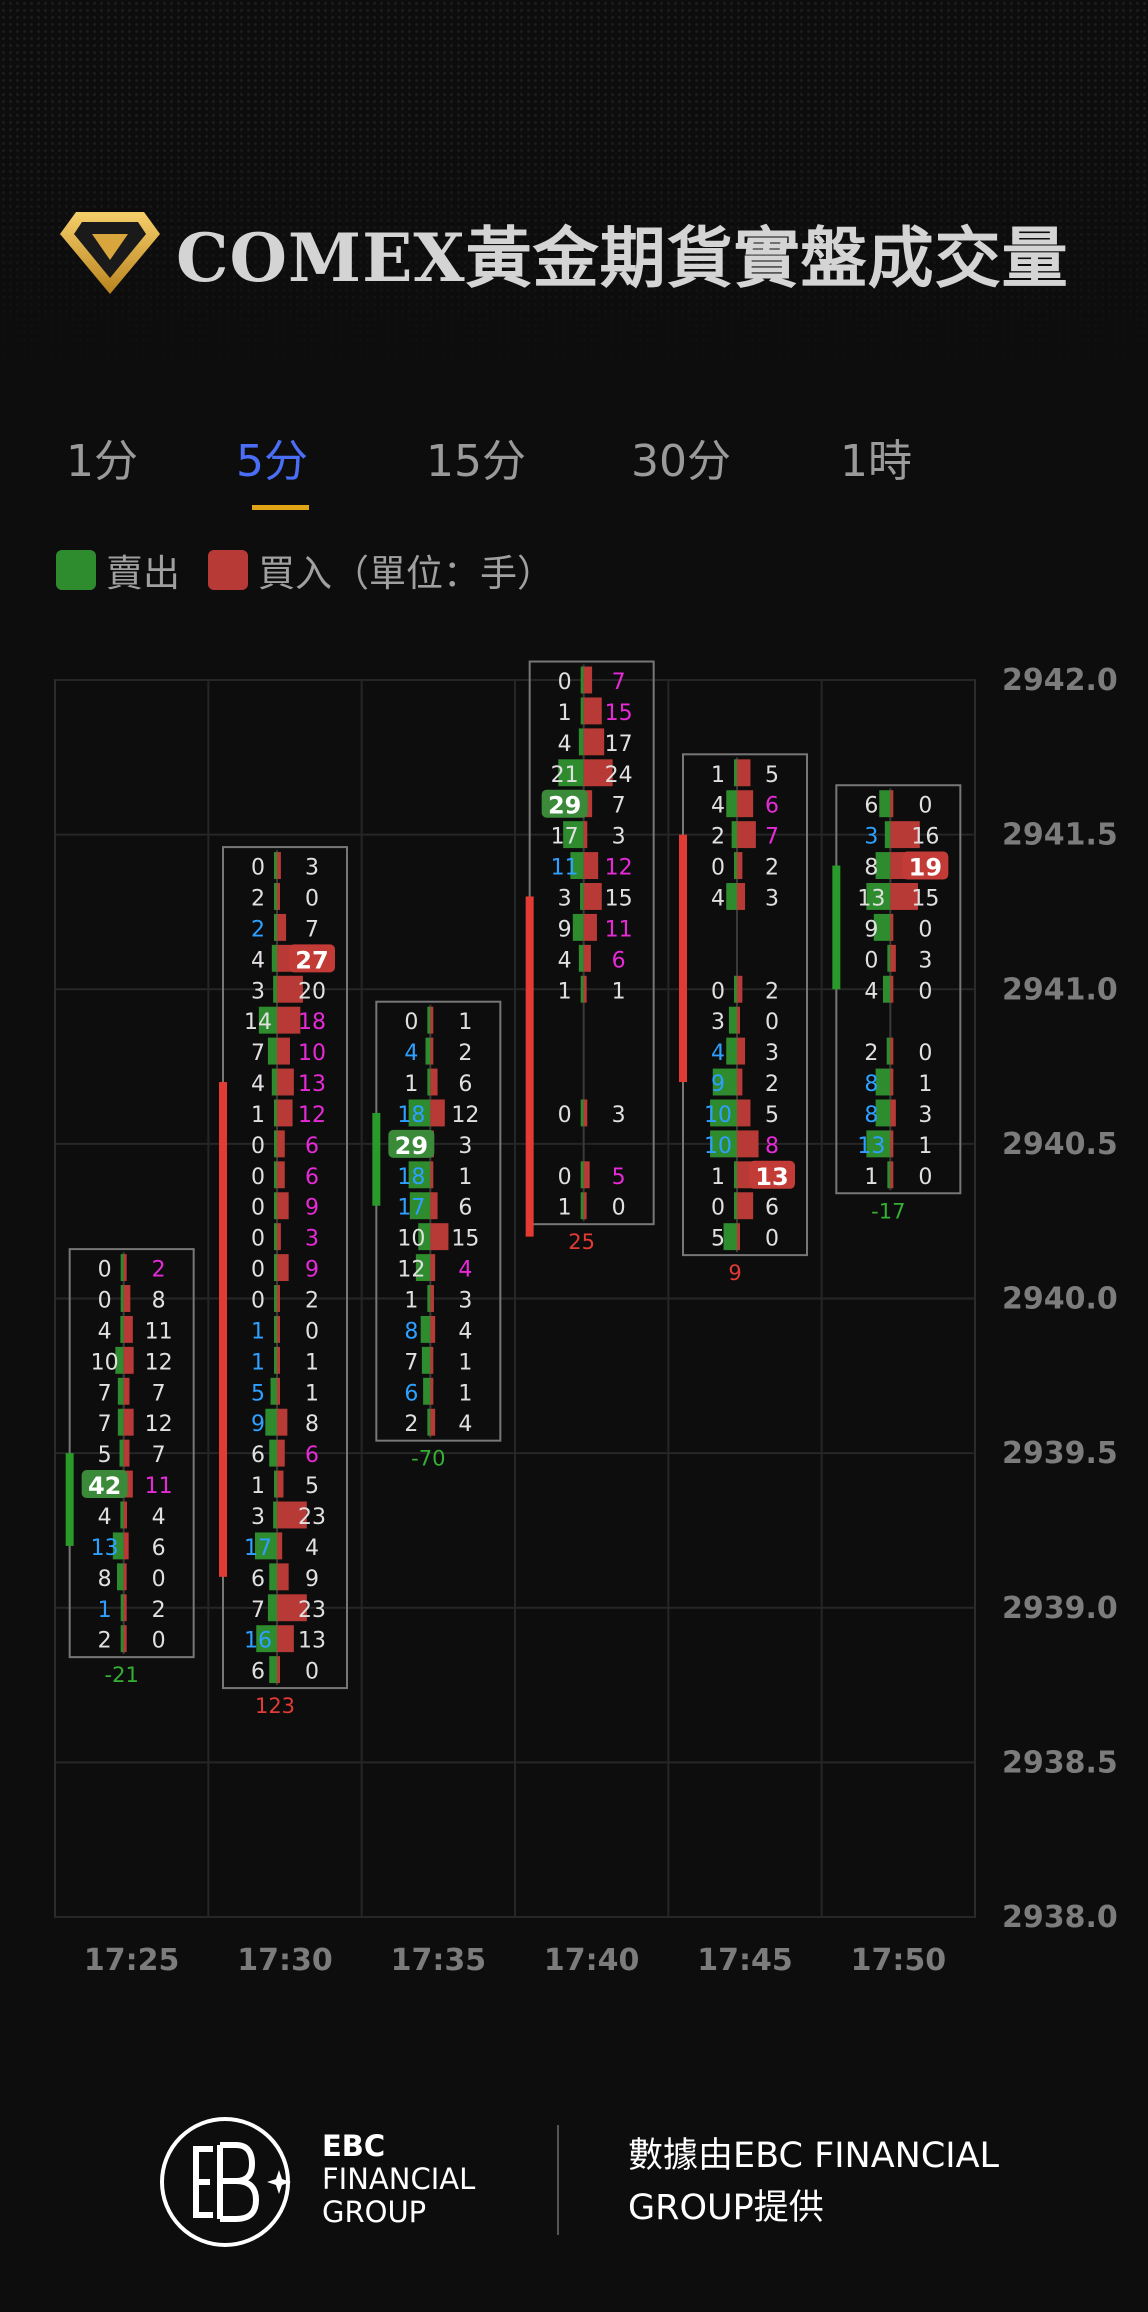 Image resolution: width=1148 pixels, height=2312 pixels. Describe the element at coordinates (225, 2182) in the screenshot. I see `ebc-logo-icon` at that location.